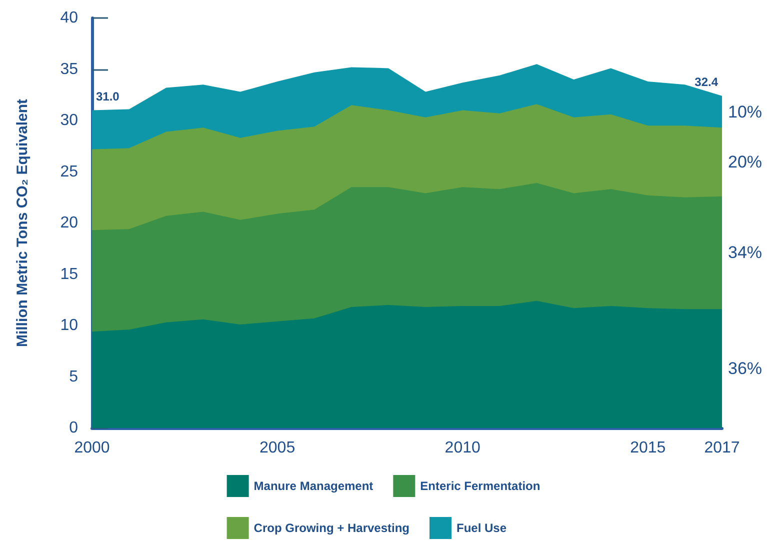 The width and height of the screenshot is (767, 550). What do you see at coordinates (481, 528) in the screenshot?
I see `legend-label: Fuel Use` at bounding box center [481, 528].